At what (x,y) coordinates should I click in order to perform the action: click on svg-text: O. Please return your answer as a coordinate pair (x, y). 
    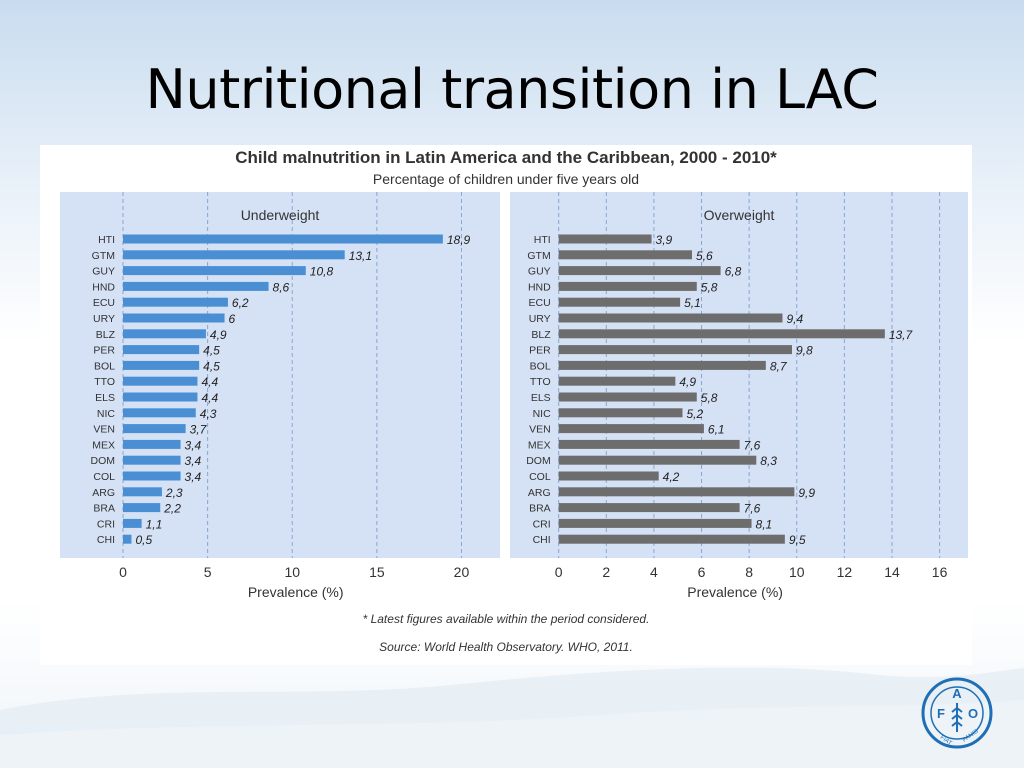
    Looking at the image, I should click on (973, 713).